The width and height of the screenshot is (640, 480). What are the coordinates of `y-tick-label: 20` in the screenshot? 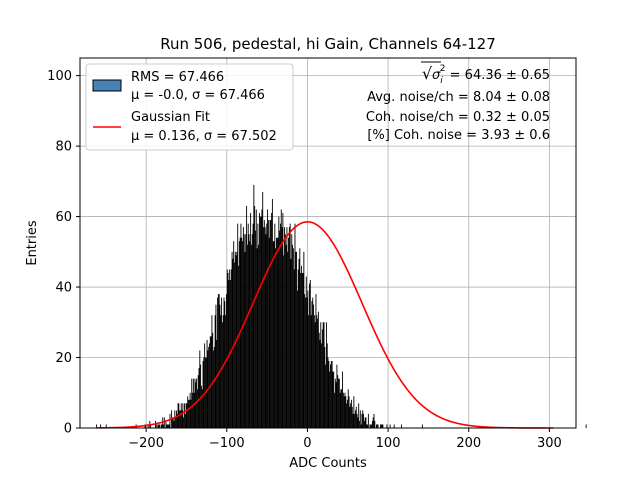 It's located at (63, 358).